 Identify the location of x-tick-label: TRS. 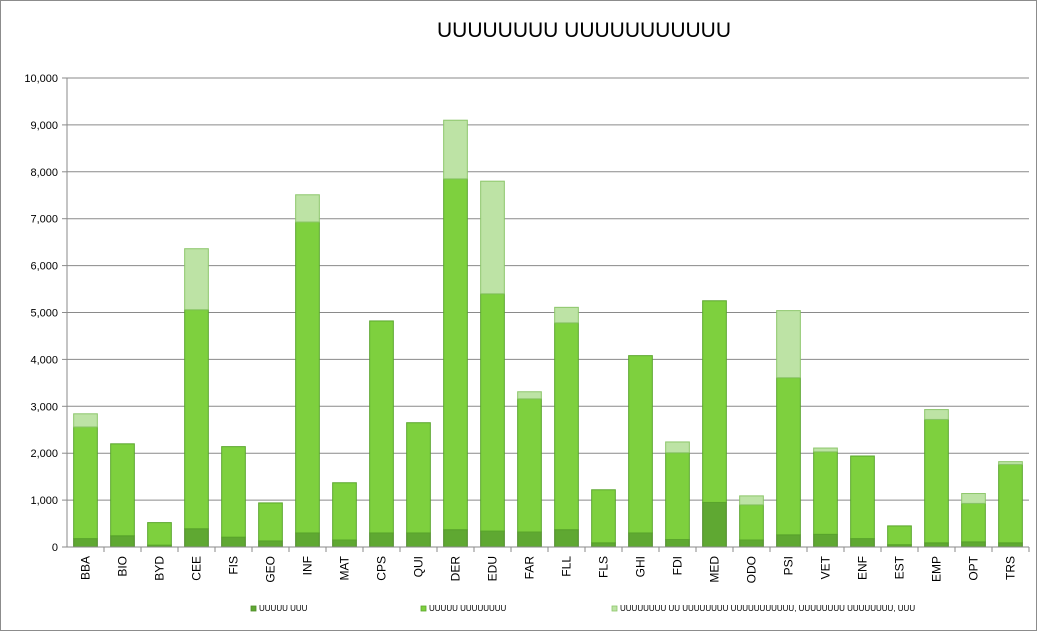
(1011, 568).